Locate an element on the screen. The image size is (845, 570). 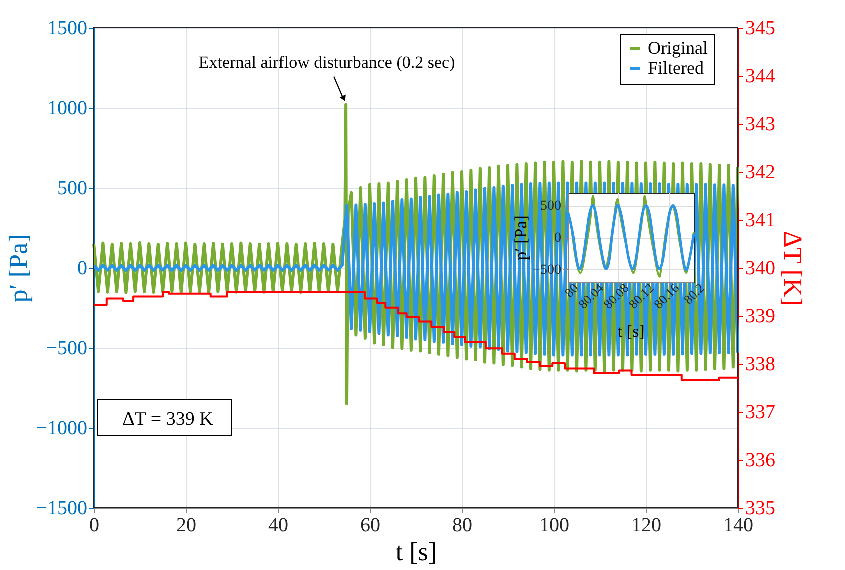
y2-tick-label: 342 is located at coordinates (761, 173).